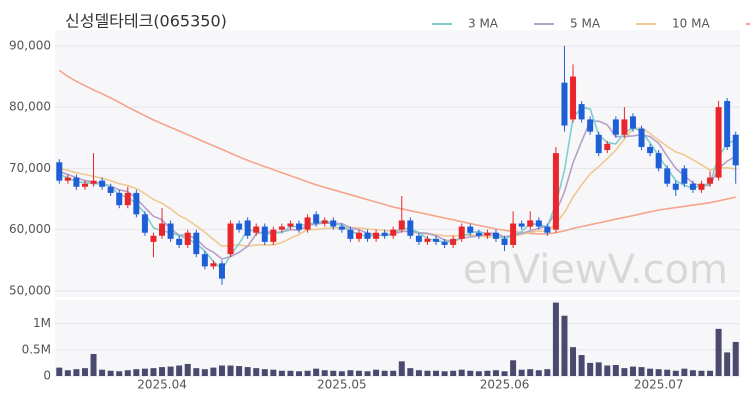  Describe the element at coordinates (30, 45) in the screenshot. I see `y-tick-label: 90,000` at that location.